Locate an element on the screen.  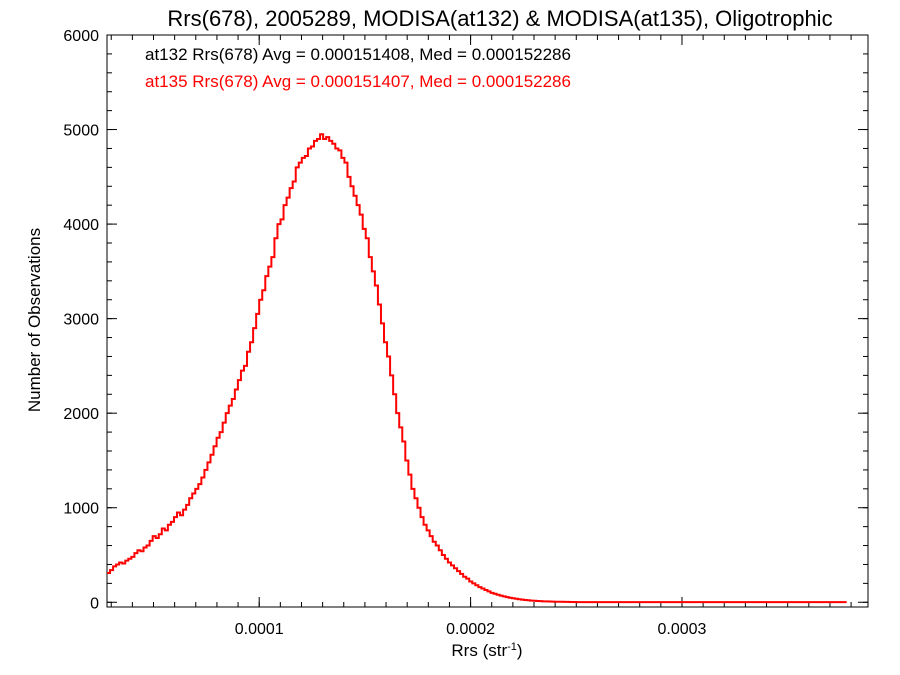
y-tick-label: 6000 is located at coordinates (81, 36).